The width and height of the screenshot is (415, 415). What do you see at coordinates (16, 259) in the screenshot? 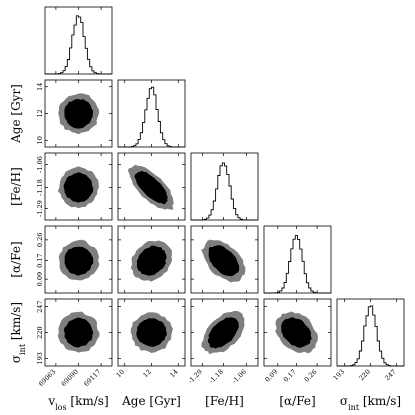
I see `y-axis-label-afe: [α/Fe]` at bounding box center [16, 259].